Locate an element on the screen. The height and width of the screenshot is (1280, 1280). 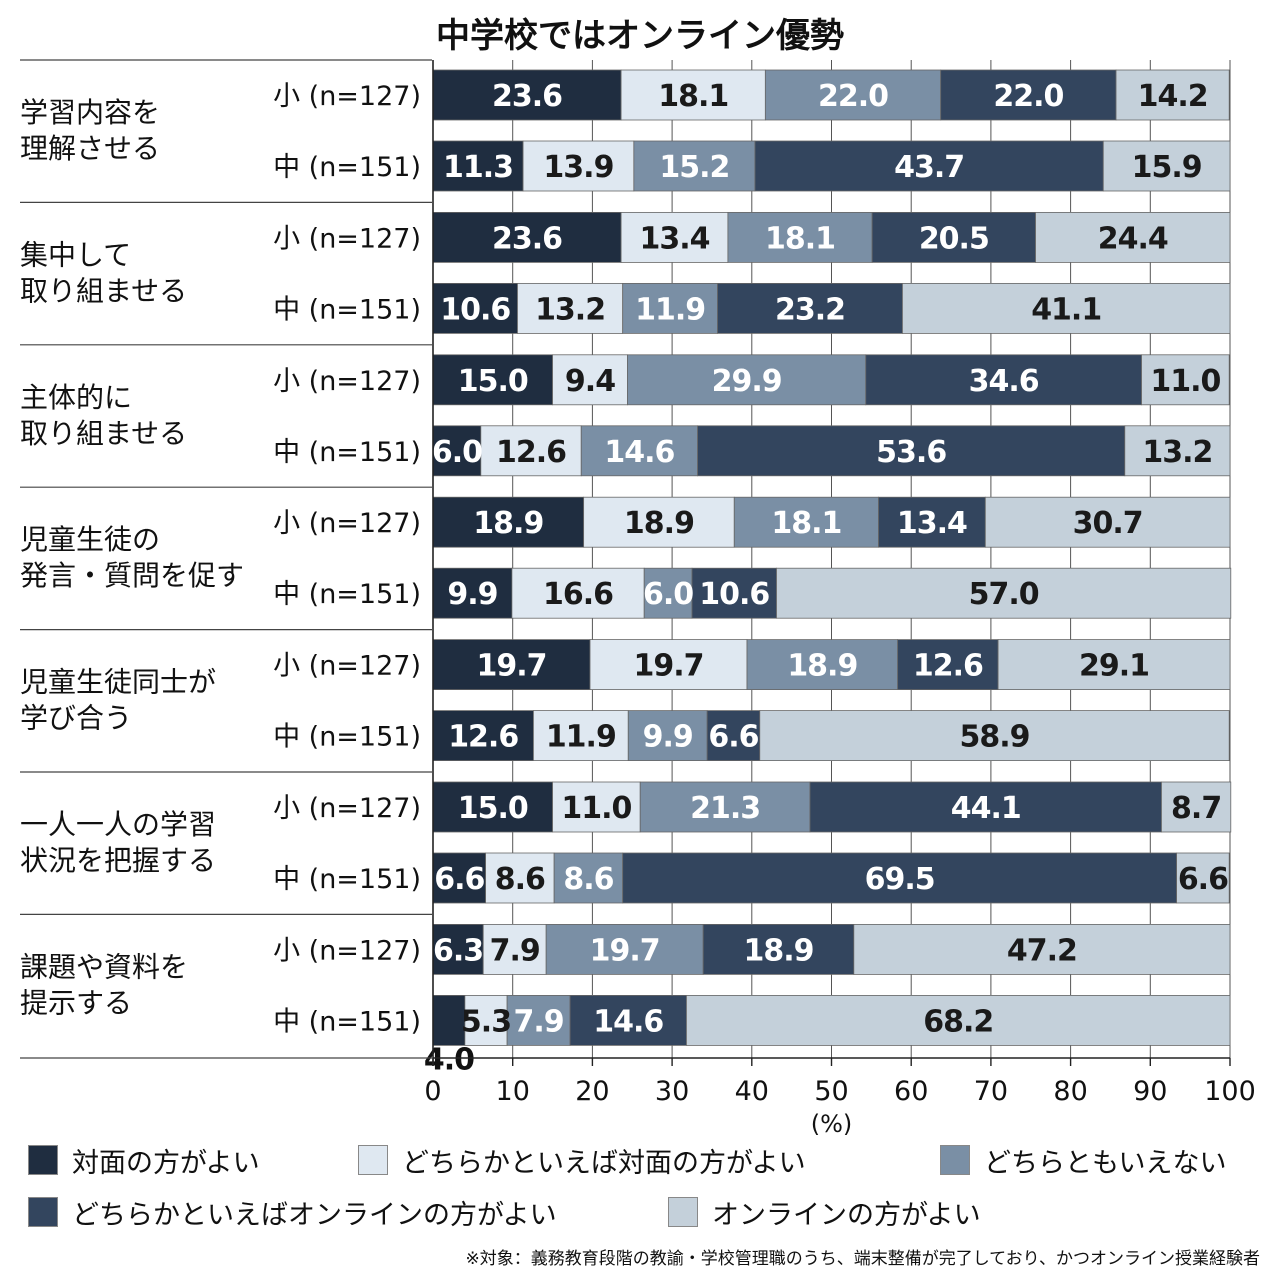
group-label: 課題や資料を is located at coordinates (104, 966).